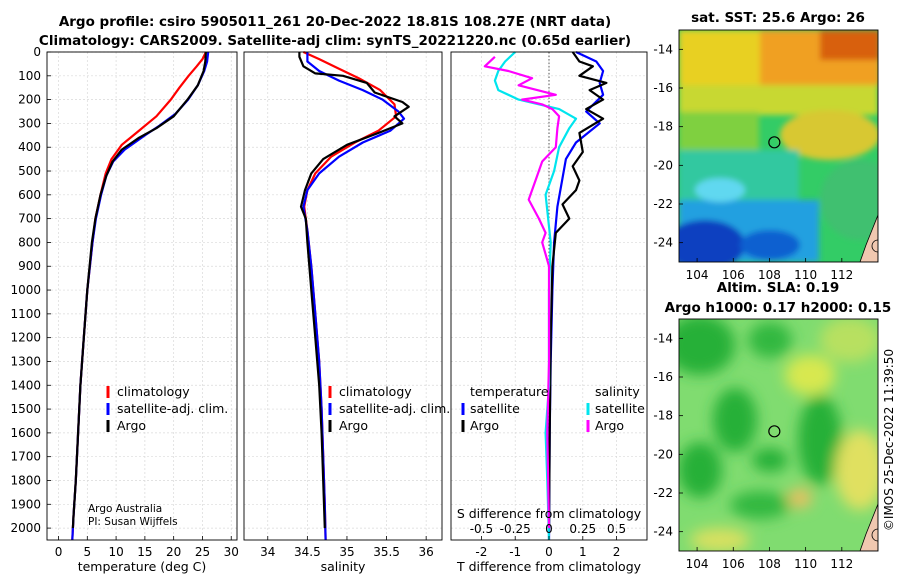 Image resolution: width=900 pixels, height=580 pixels. I want to click on y-tick-label: 700, so click(29, 219).